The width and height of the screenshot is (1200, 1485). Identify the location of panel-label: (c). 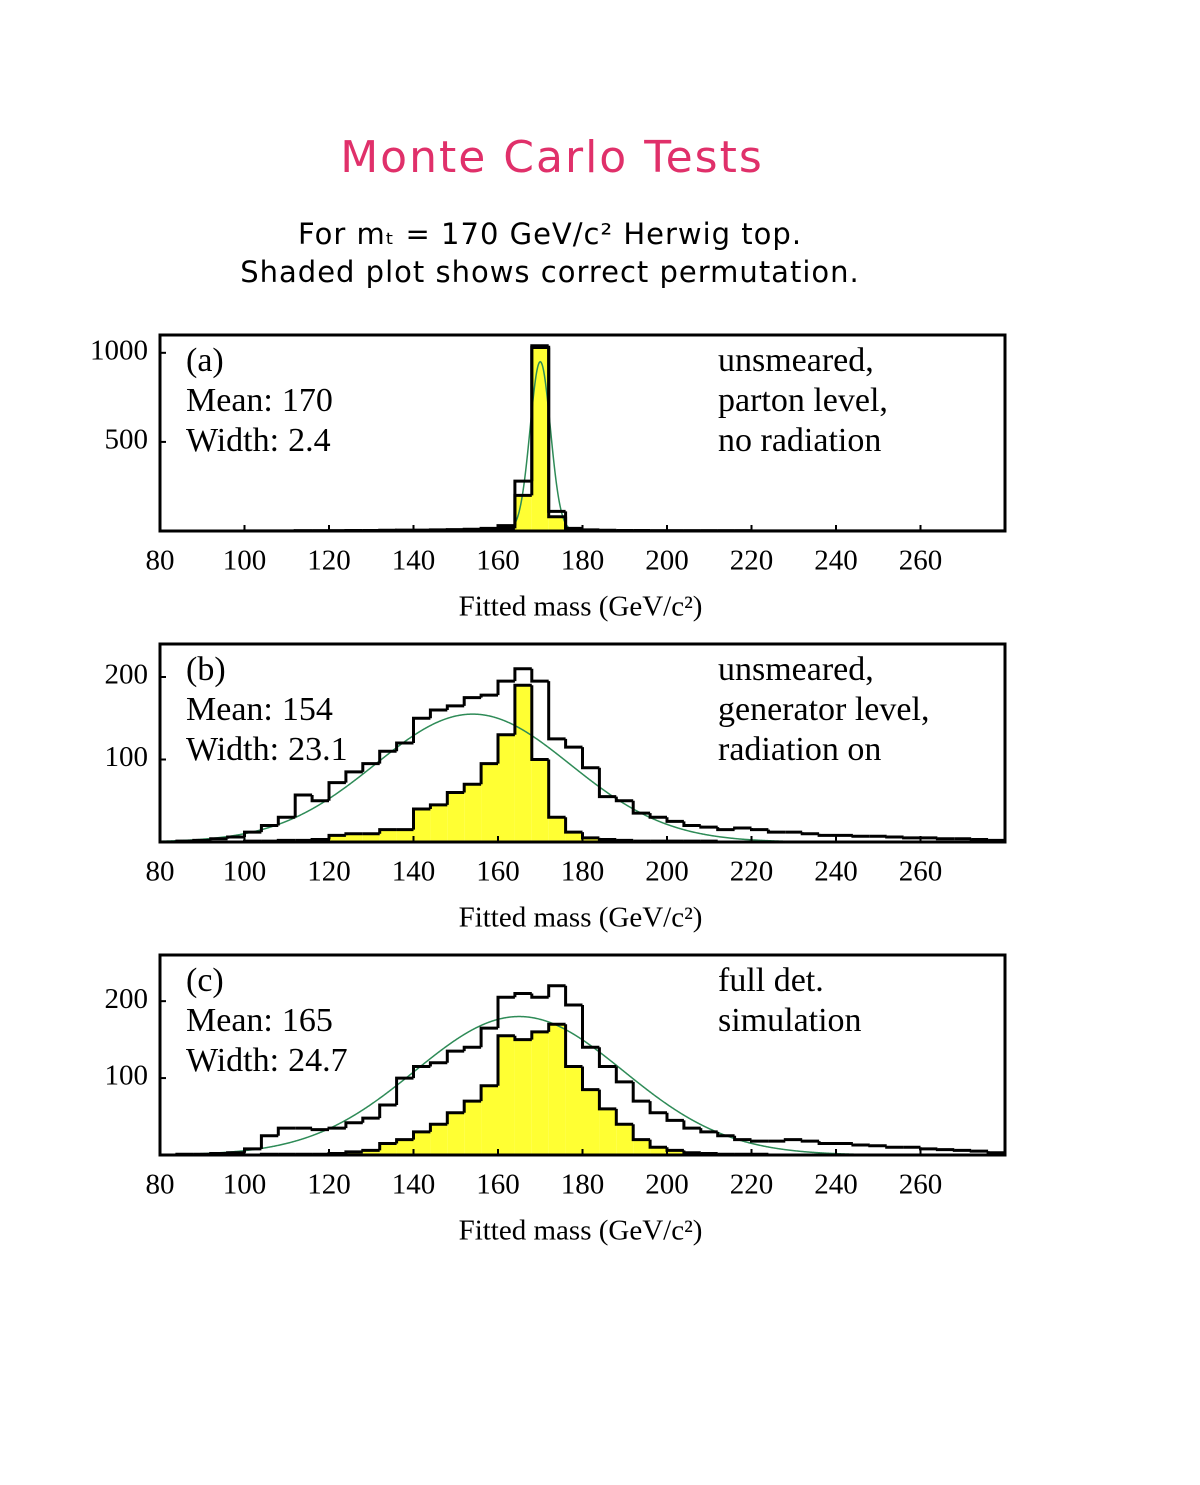
(205, 980).